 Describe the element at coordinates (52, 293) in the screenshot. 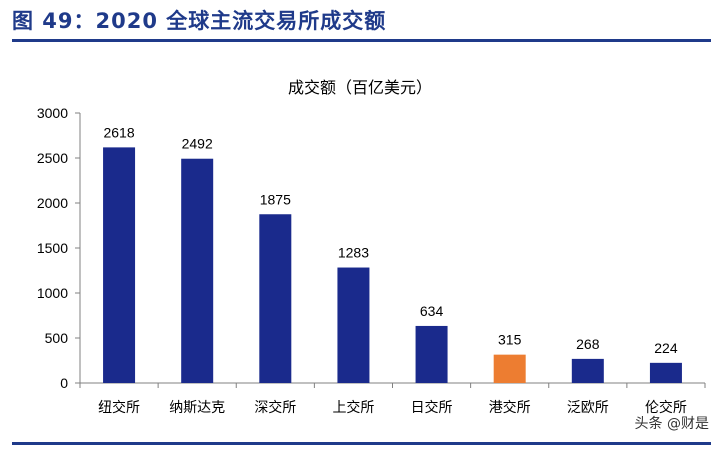

I see `y-tick-label: 1000` at that location.